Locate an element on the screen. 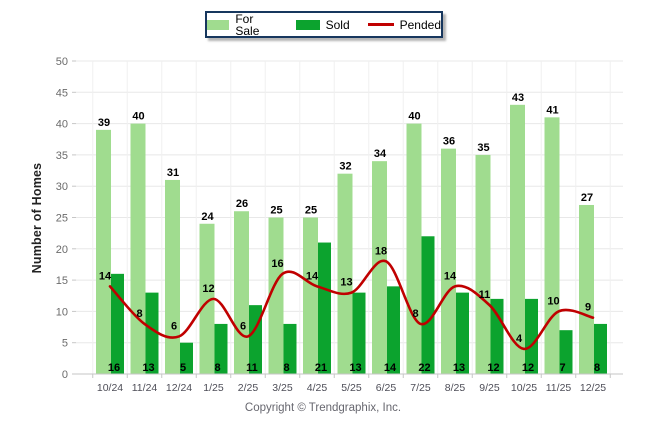 This screenshot has width=646, height=434. y-tick-label: 5 is located at coordinates (65, 344).